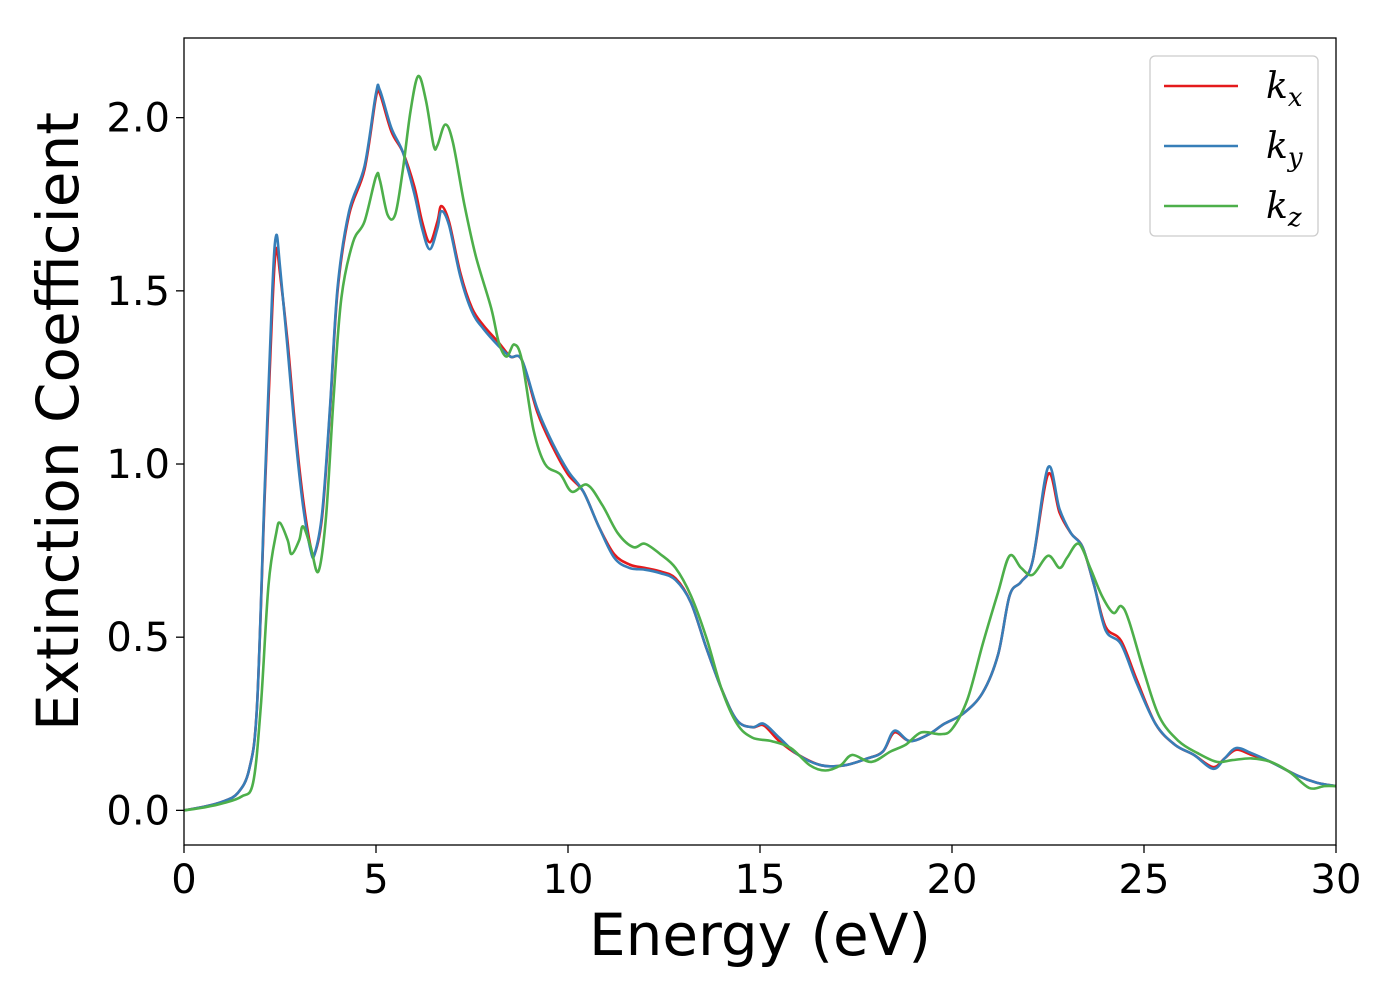 The width and height of the screenshot is (1400, 1000). Describe the element at coordinates (375, 880) in the screenshot. I see `x-tick-label: 5` at that location.